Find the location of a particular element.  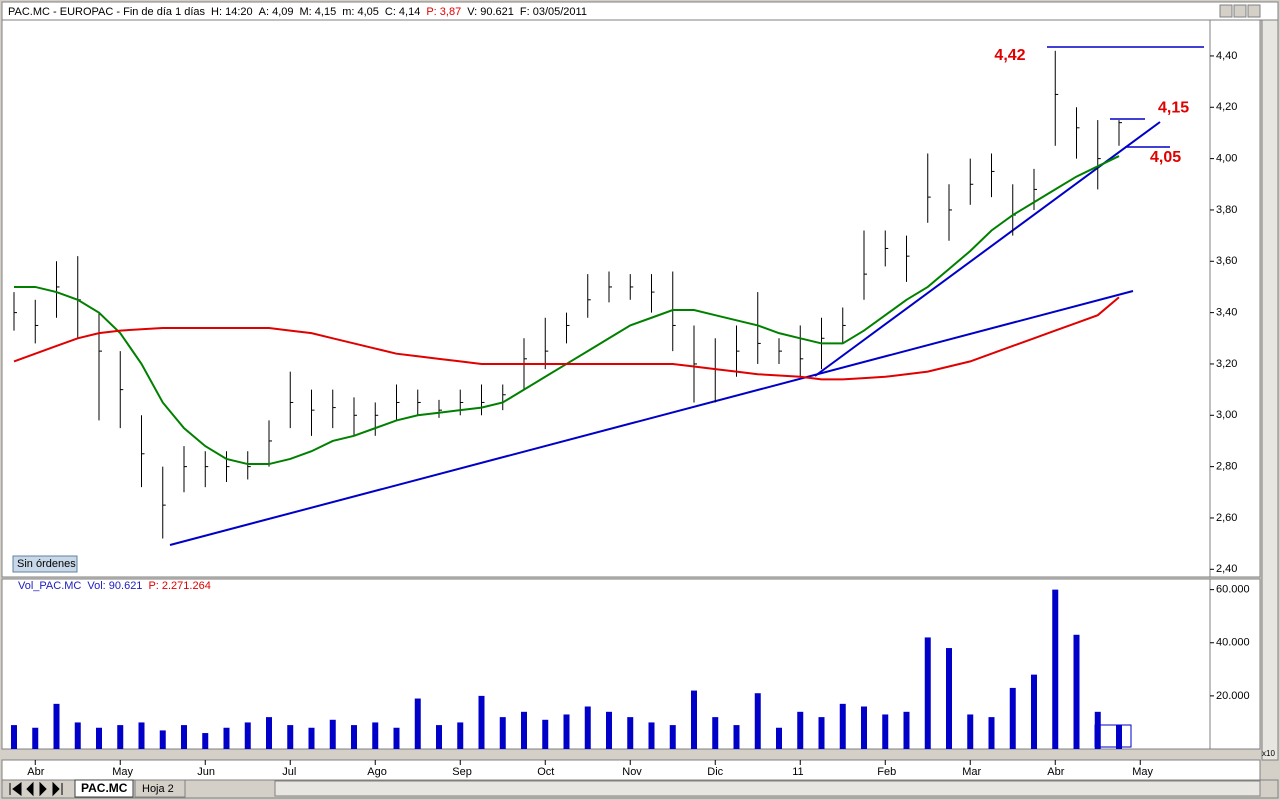

y-tick-label: 3,40 is located at coordinates (1226, 313).